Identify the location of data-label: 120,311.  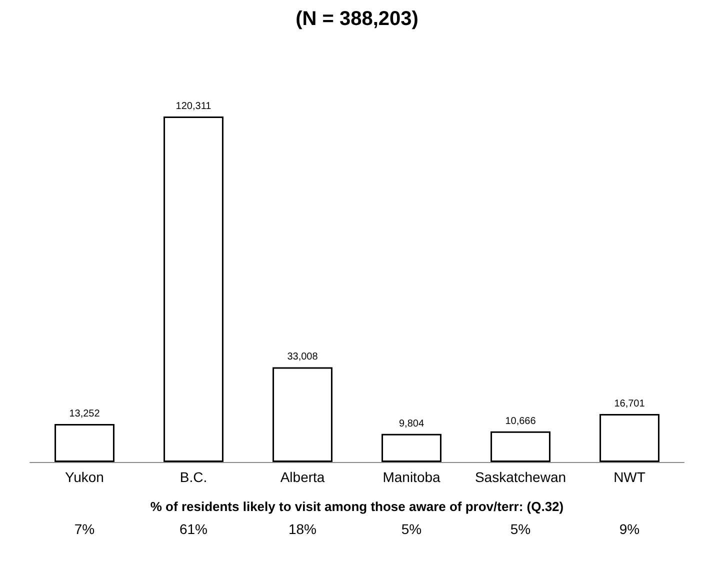
(194, 106).